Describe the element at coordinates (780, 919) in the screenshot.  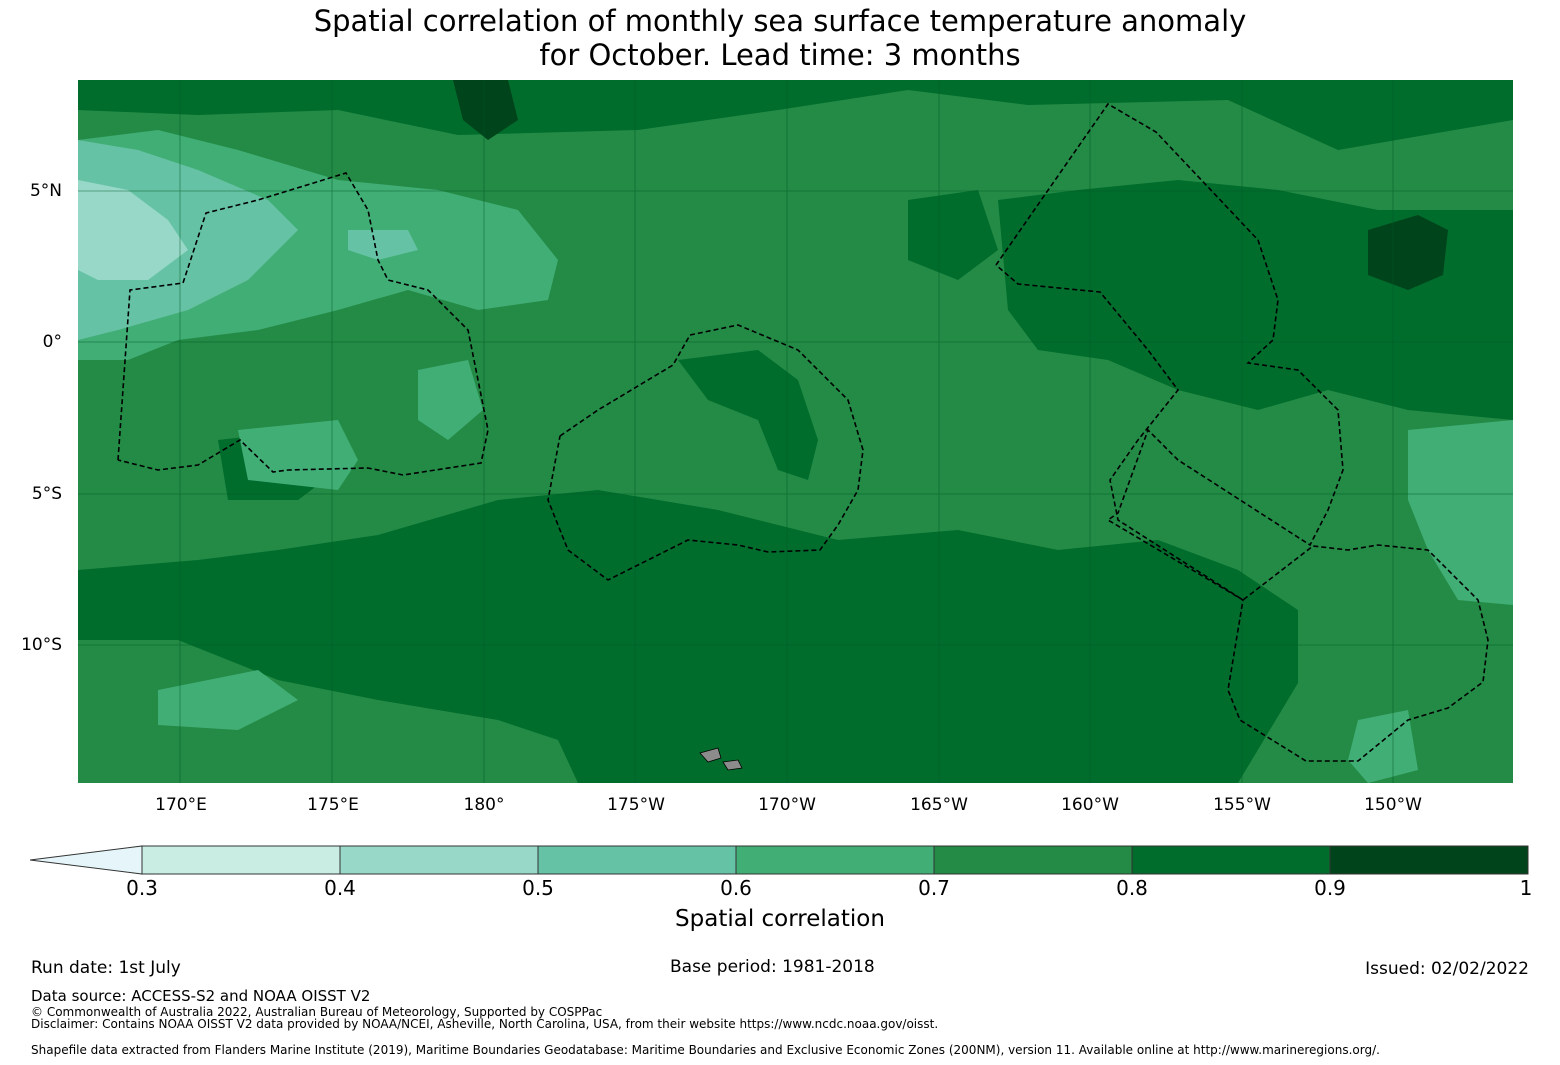
I see `colorbar-label: Spatial correlation` at that location.